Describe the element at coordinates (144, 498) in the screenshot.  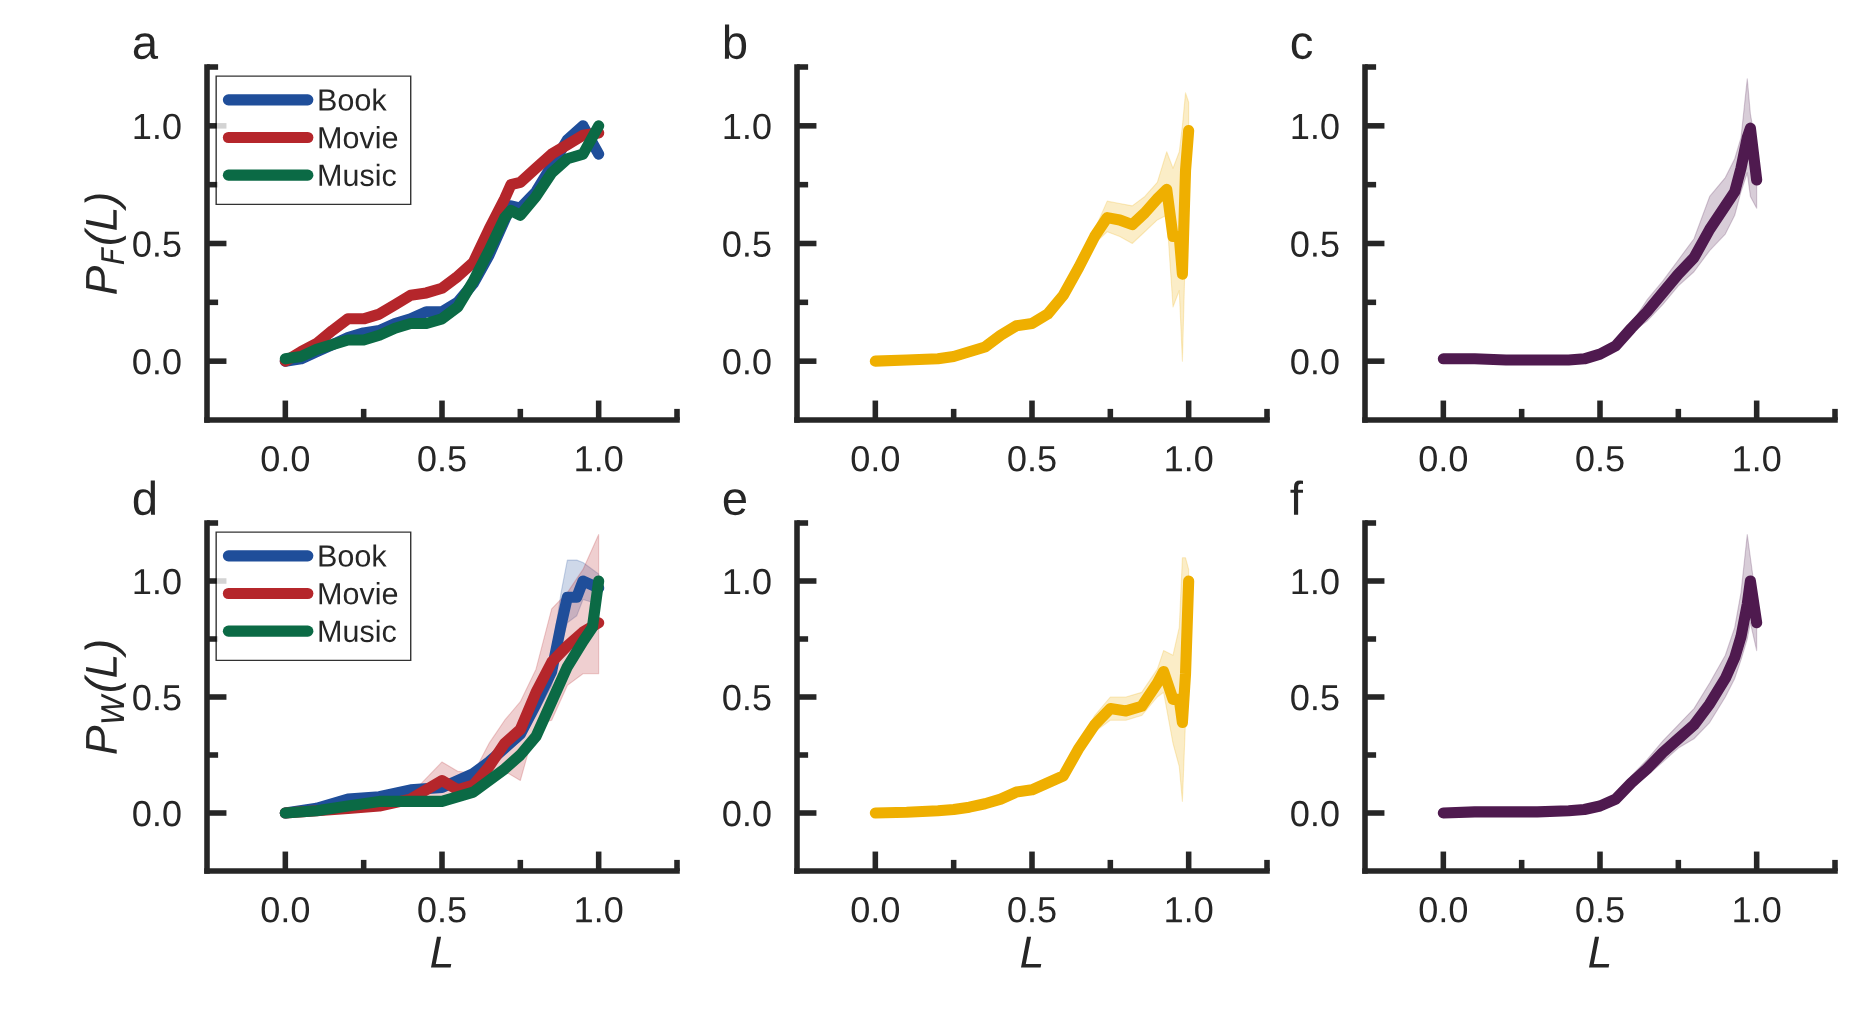
I see `chart-title: d` at that location.